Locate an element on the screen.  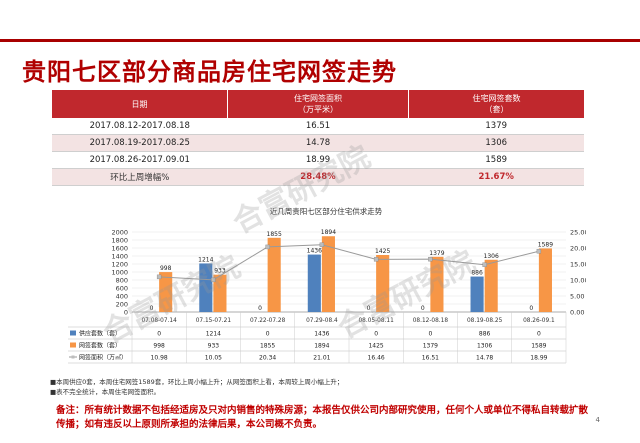
table-cell: 18.99 is located at coordinates (538, 358).